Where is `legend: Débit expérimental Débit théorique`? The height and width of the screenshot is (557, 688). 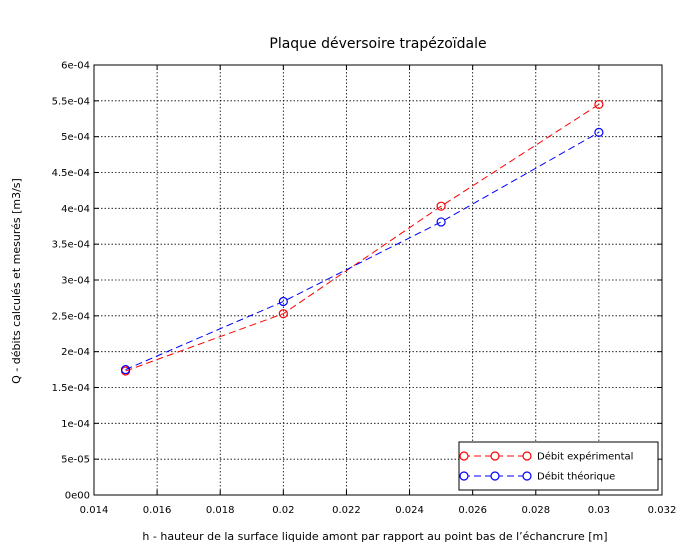
legend: Débit expérimental Débit théorique is located at coordinates (558, 466).